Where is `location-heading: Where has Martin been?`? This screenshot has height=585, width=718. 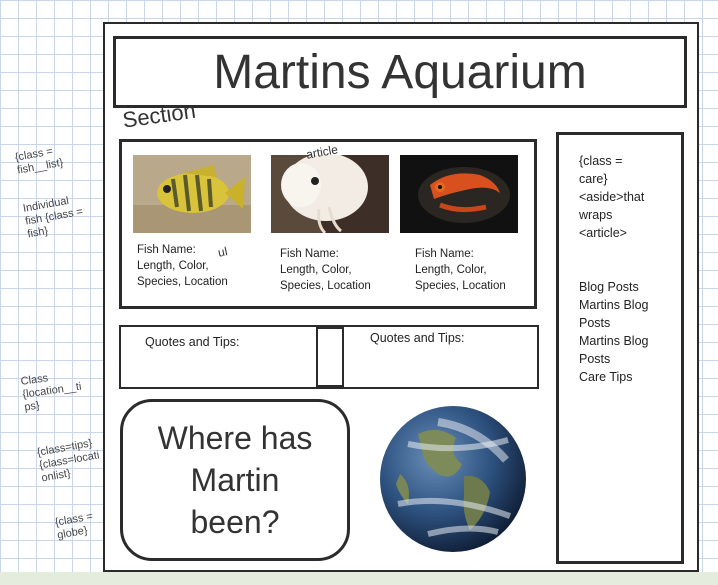
location-heading: Where has Martin been? is located at coordinates (235, 480).